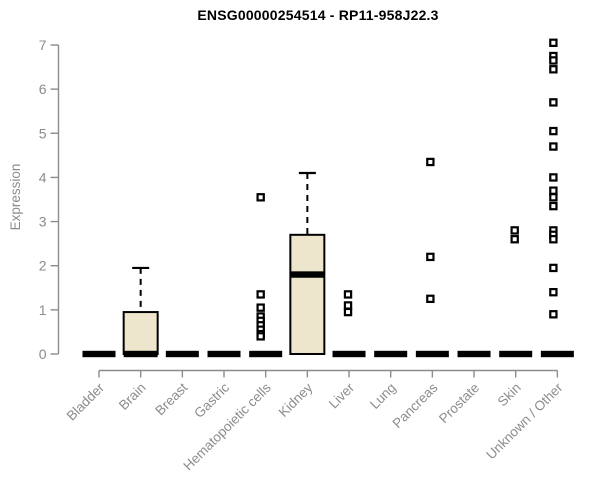 The image size is (600, 500). I want to click on x-tick-label: Unknown / Other, so click(524, 421).